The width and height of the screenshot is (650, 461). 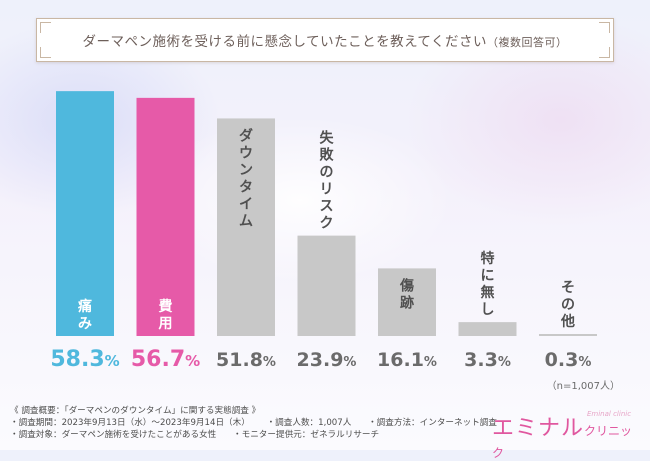 I want to click on clinic-logo: エミナルクリニック Eminal clinic, so click(x=567, y=435).